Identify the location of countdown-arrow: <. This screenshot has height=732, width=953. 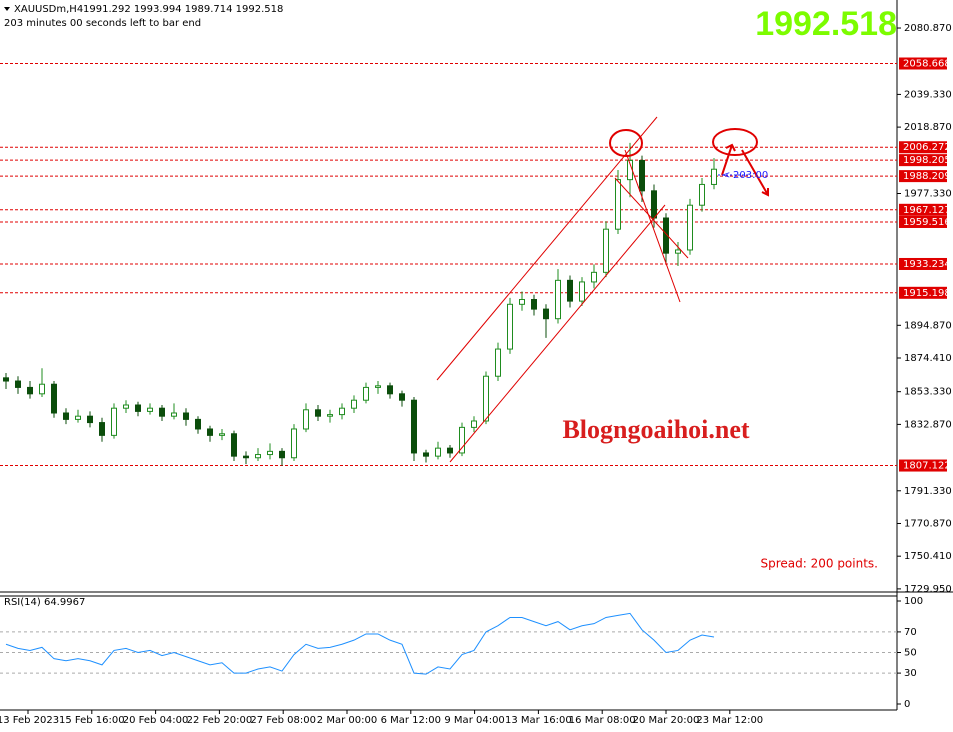
(726, 175).